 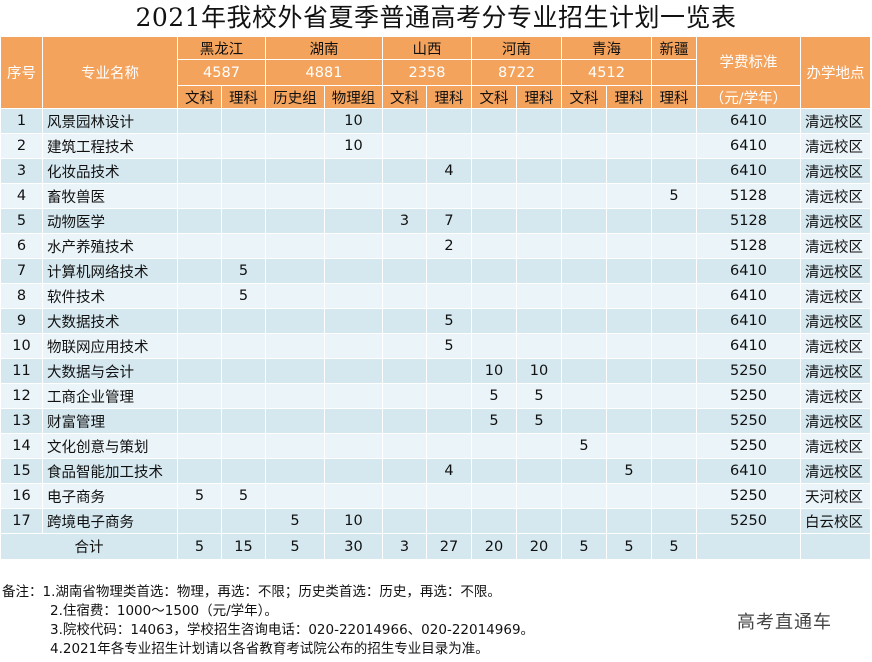 I want to click on major-name: 水产养殖技术, so click(x=110, y=246).